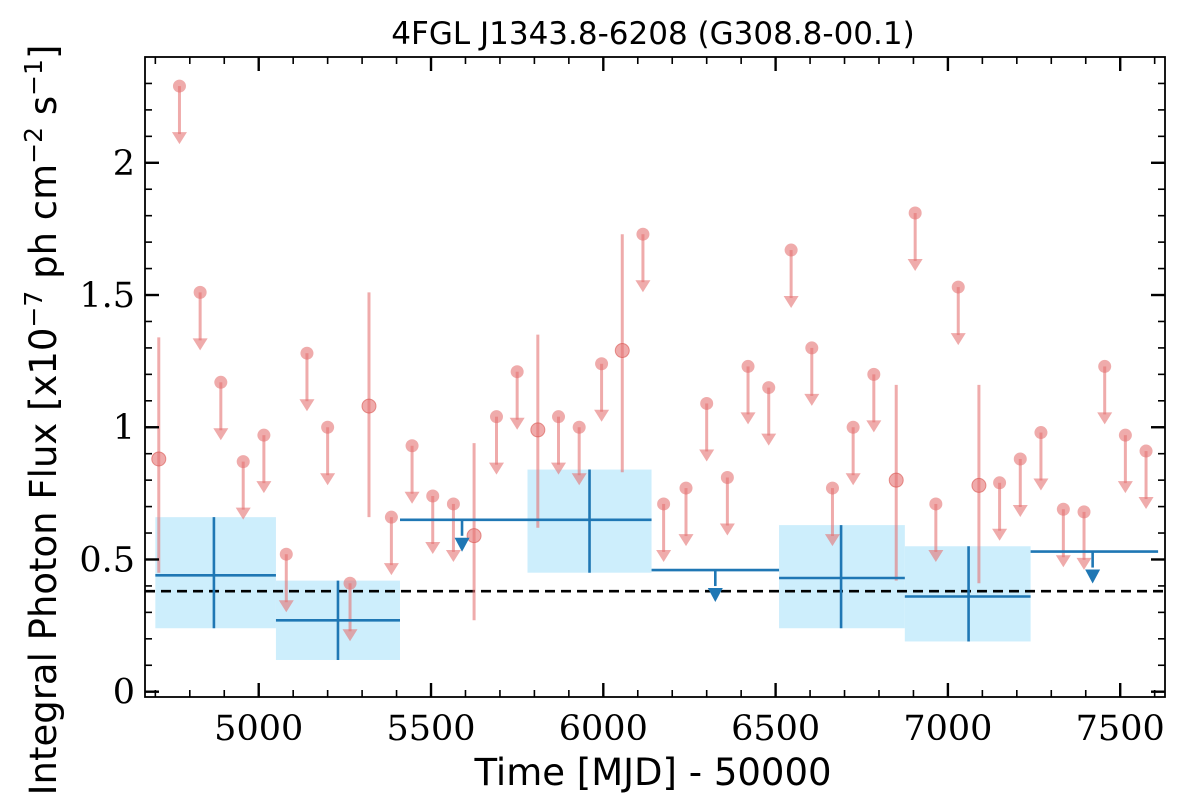 The width and height of the screenshot is (1200, 800). Describe the element at coordinates (33, 77) in the screenshot. I see `y-axis-label-exponent: −1` at that location.